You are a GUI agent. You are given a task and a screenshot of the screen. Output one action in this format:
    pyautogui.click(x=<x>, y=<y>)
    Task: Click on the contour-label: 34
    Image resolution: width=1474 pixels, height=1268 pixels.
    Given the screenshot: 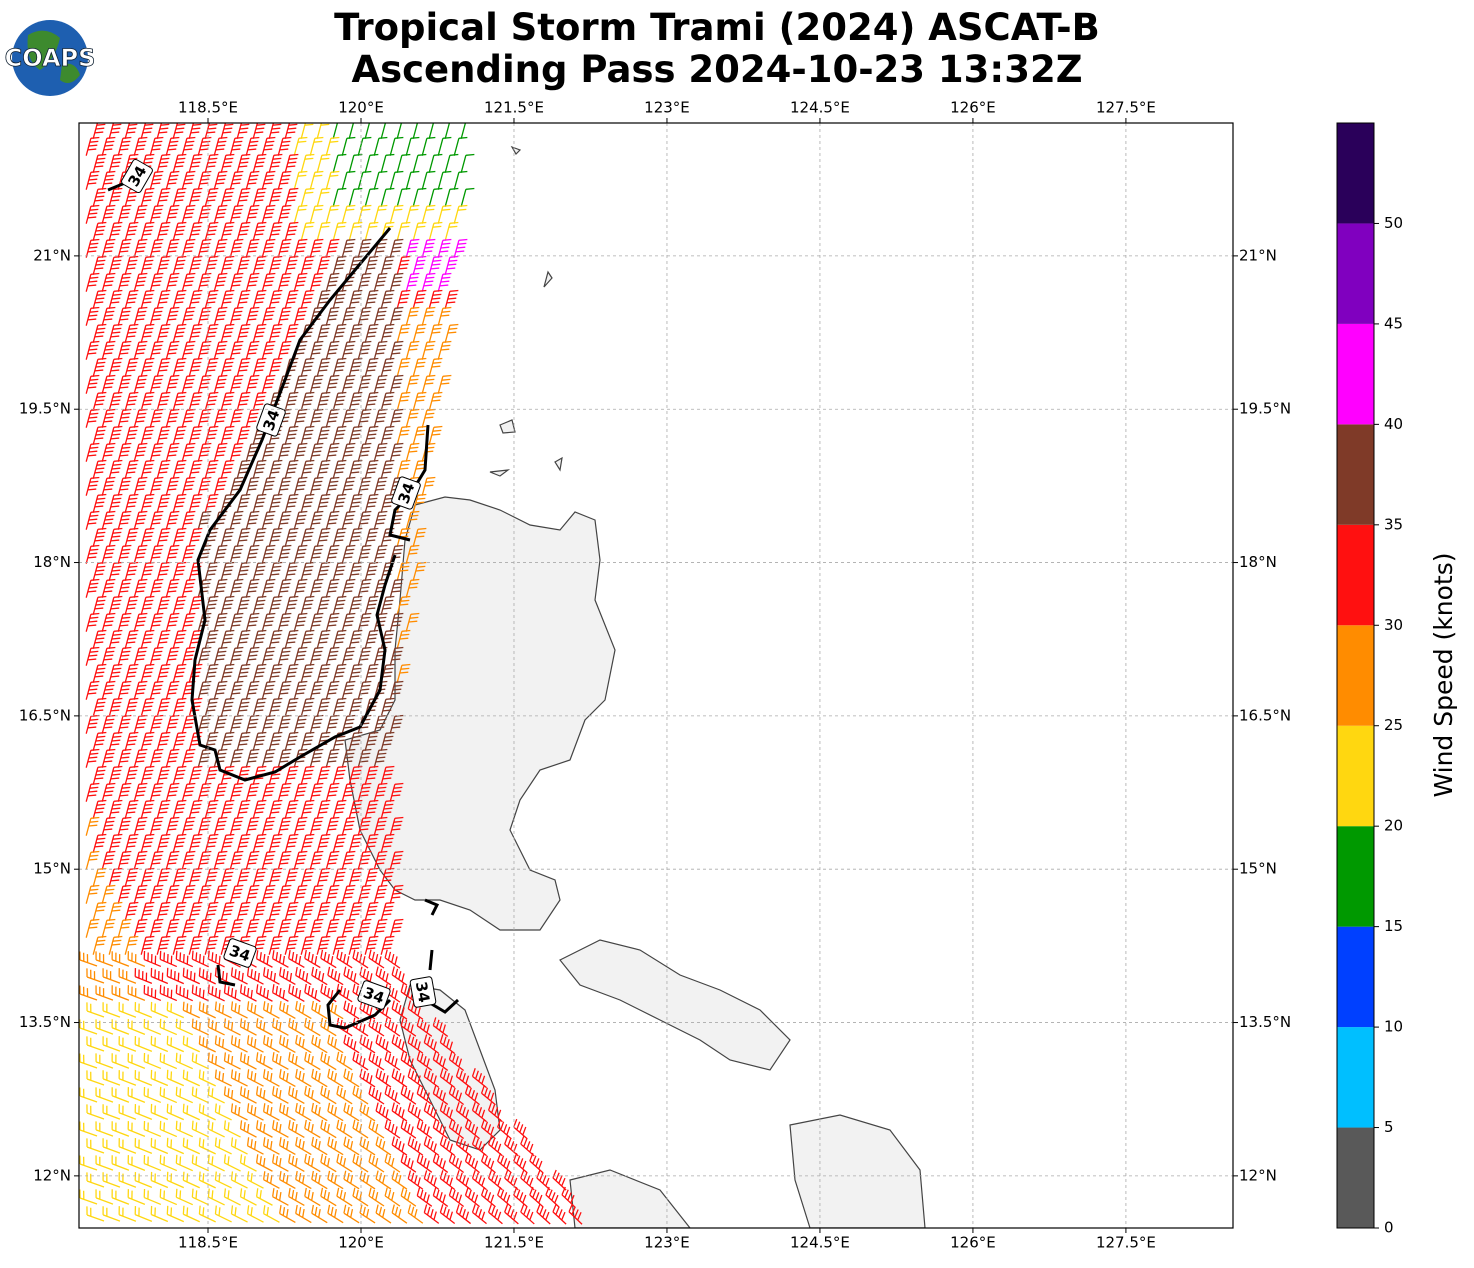 What is the action you would take?
    pyautogui.click(x=374, y=995)
    